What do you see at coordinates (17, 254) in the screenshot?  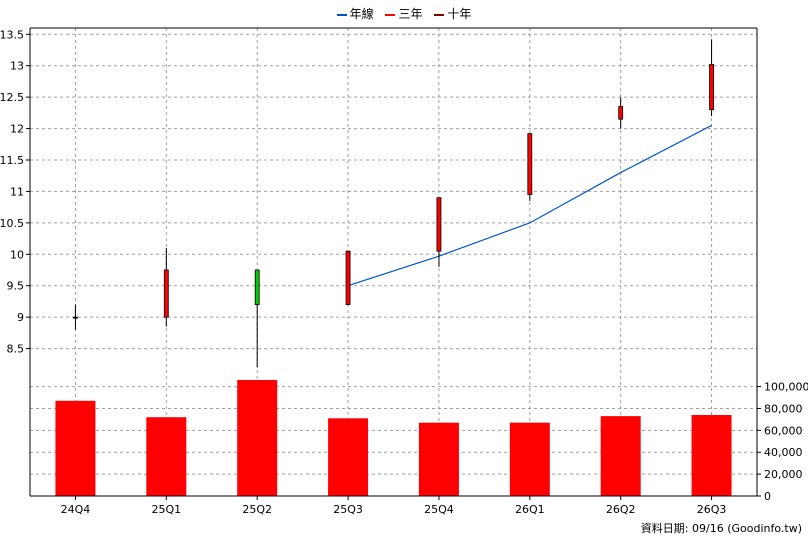 I see `price-tick-label: 10` at bounding box center [17, 254].